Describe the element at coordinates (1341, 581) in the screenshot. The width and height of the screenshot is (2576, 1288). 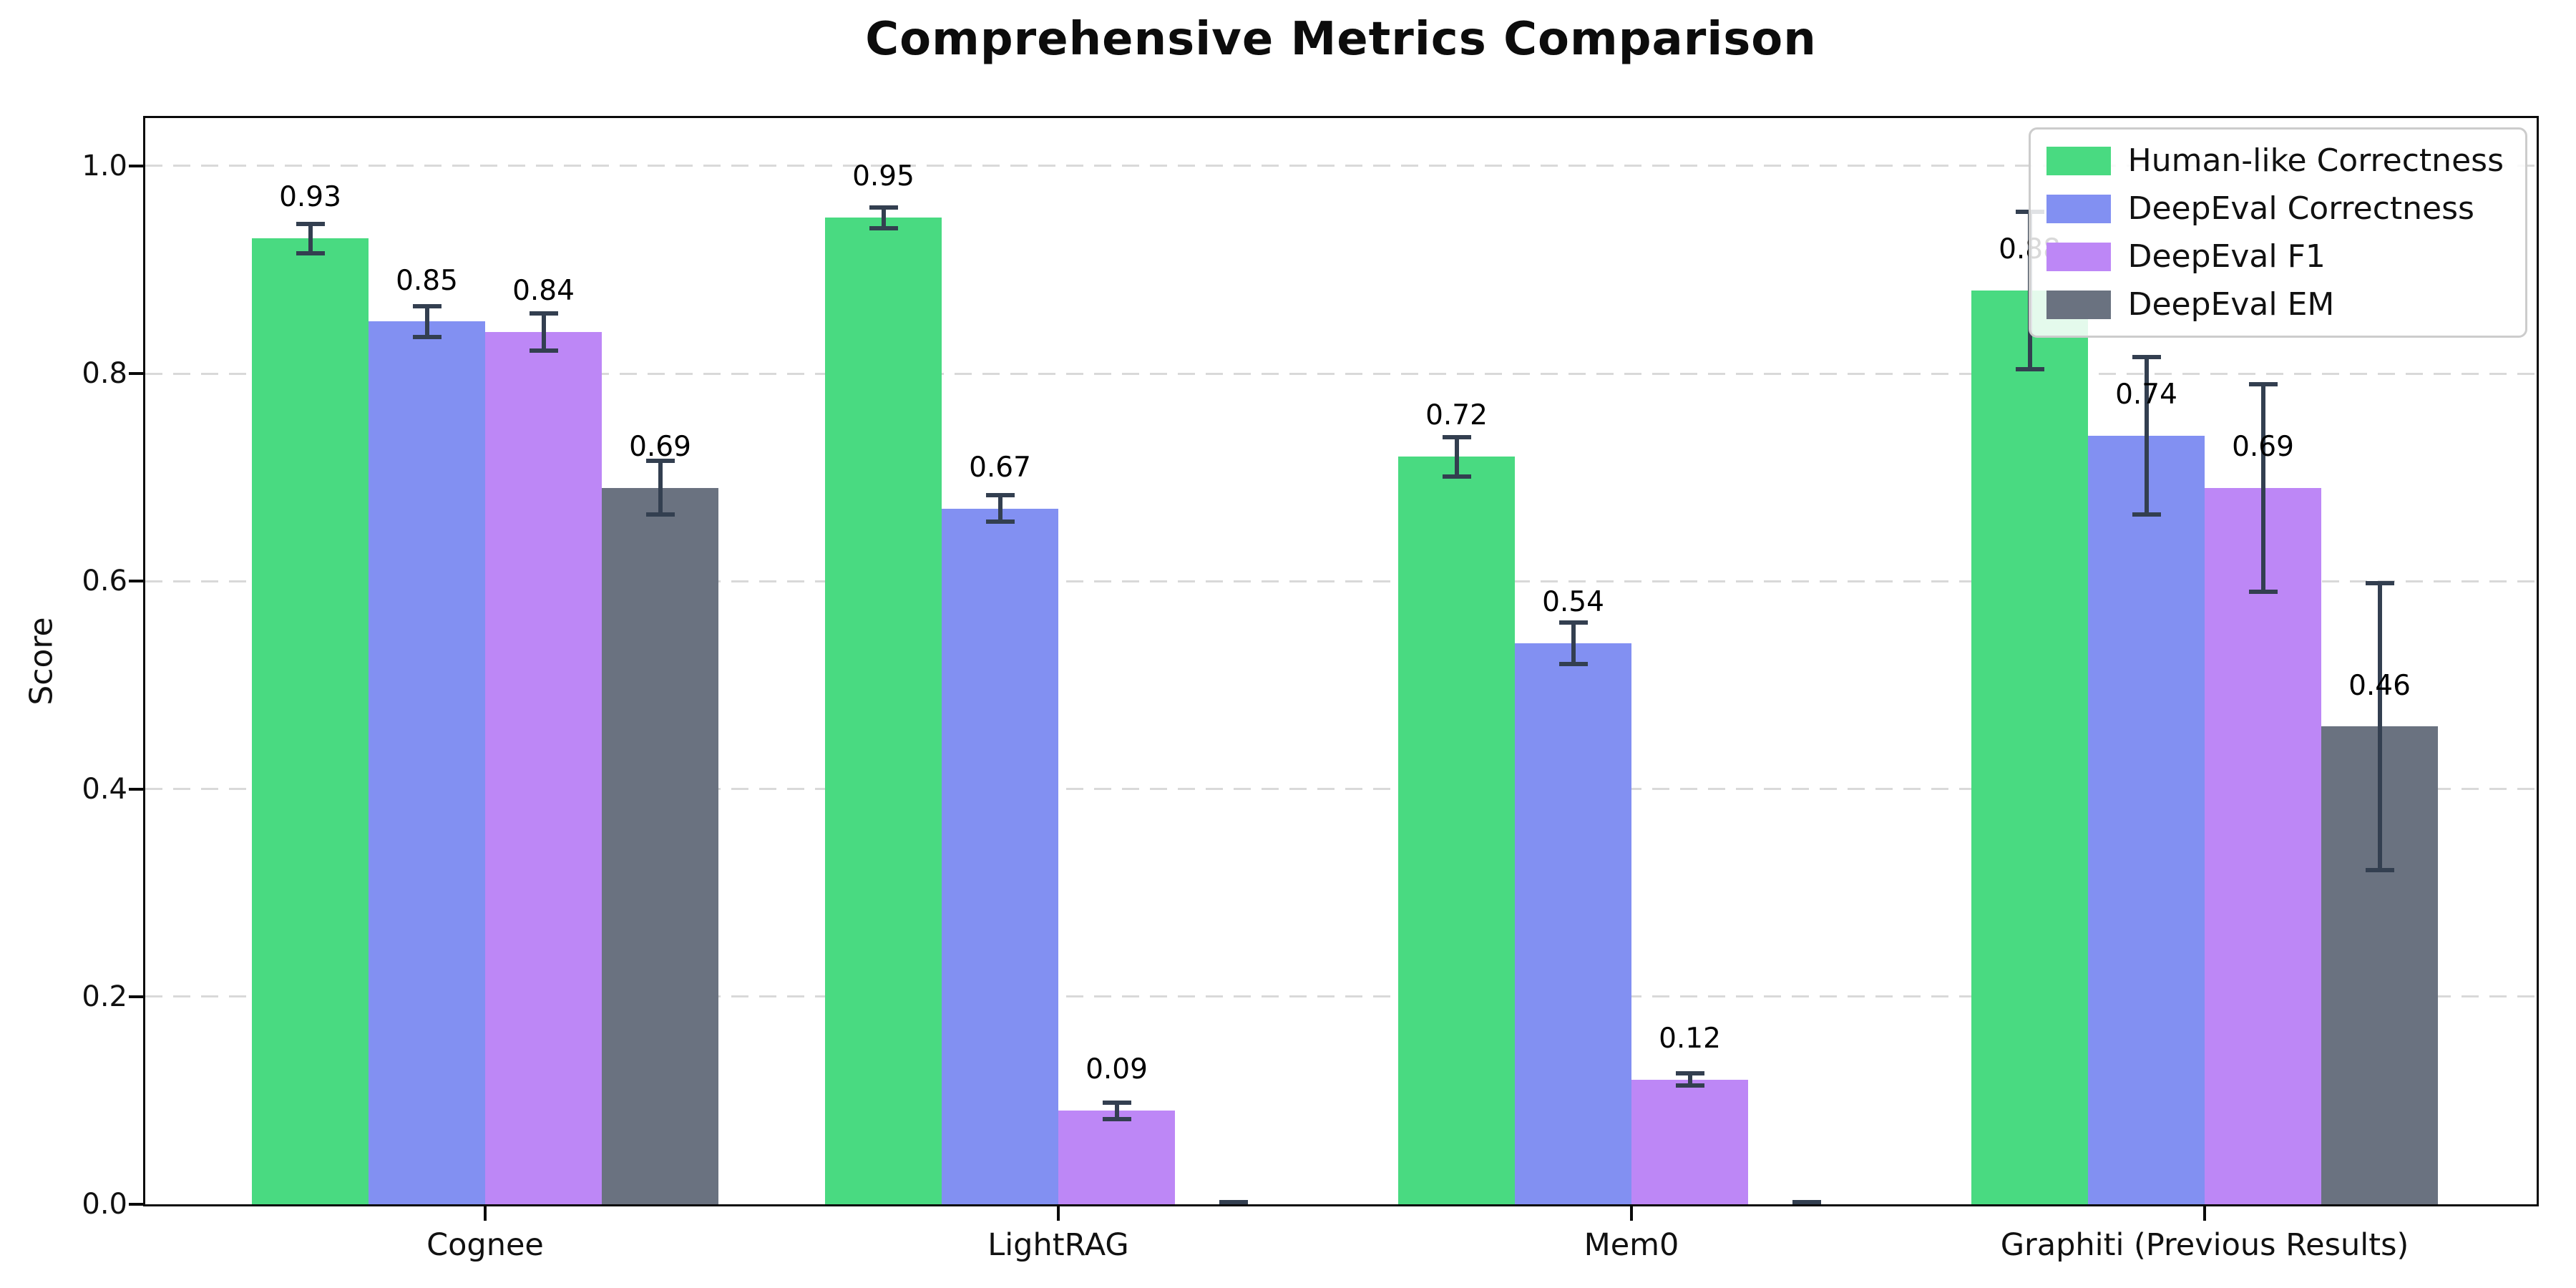
I see `gridline-y-0.6` at that location.